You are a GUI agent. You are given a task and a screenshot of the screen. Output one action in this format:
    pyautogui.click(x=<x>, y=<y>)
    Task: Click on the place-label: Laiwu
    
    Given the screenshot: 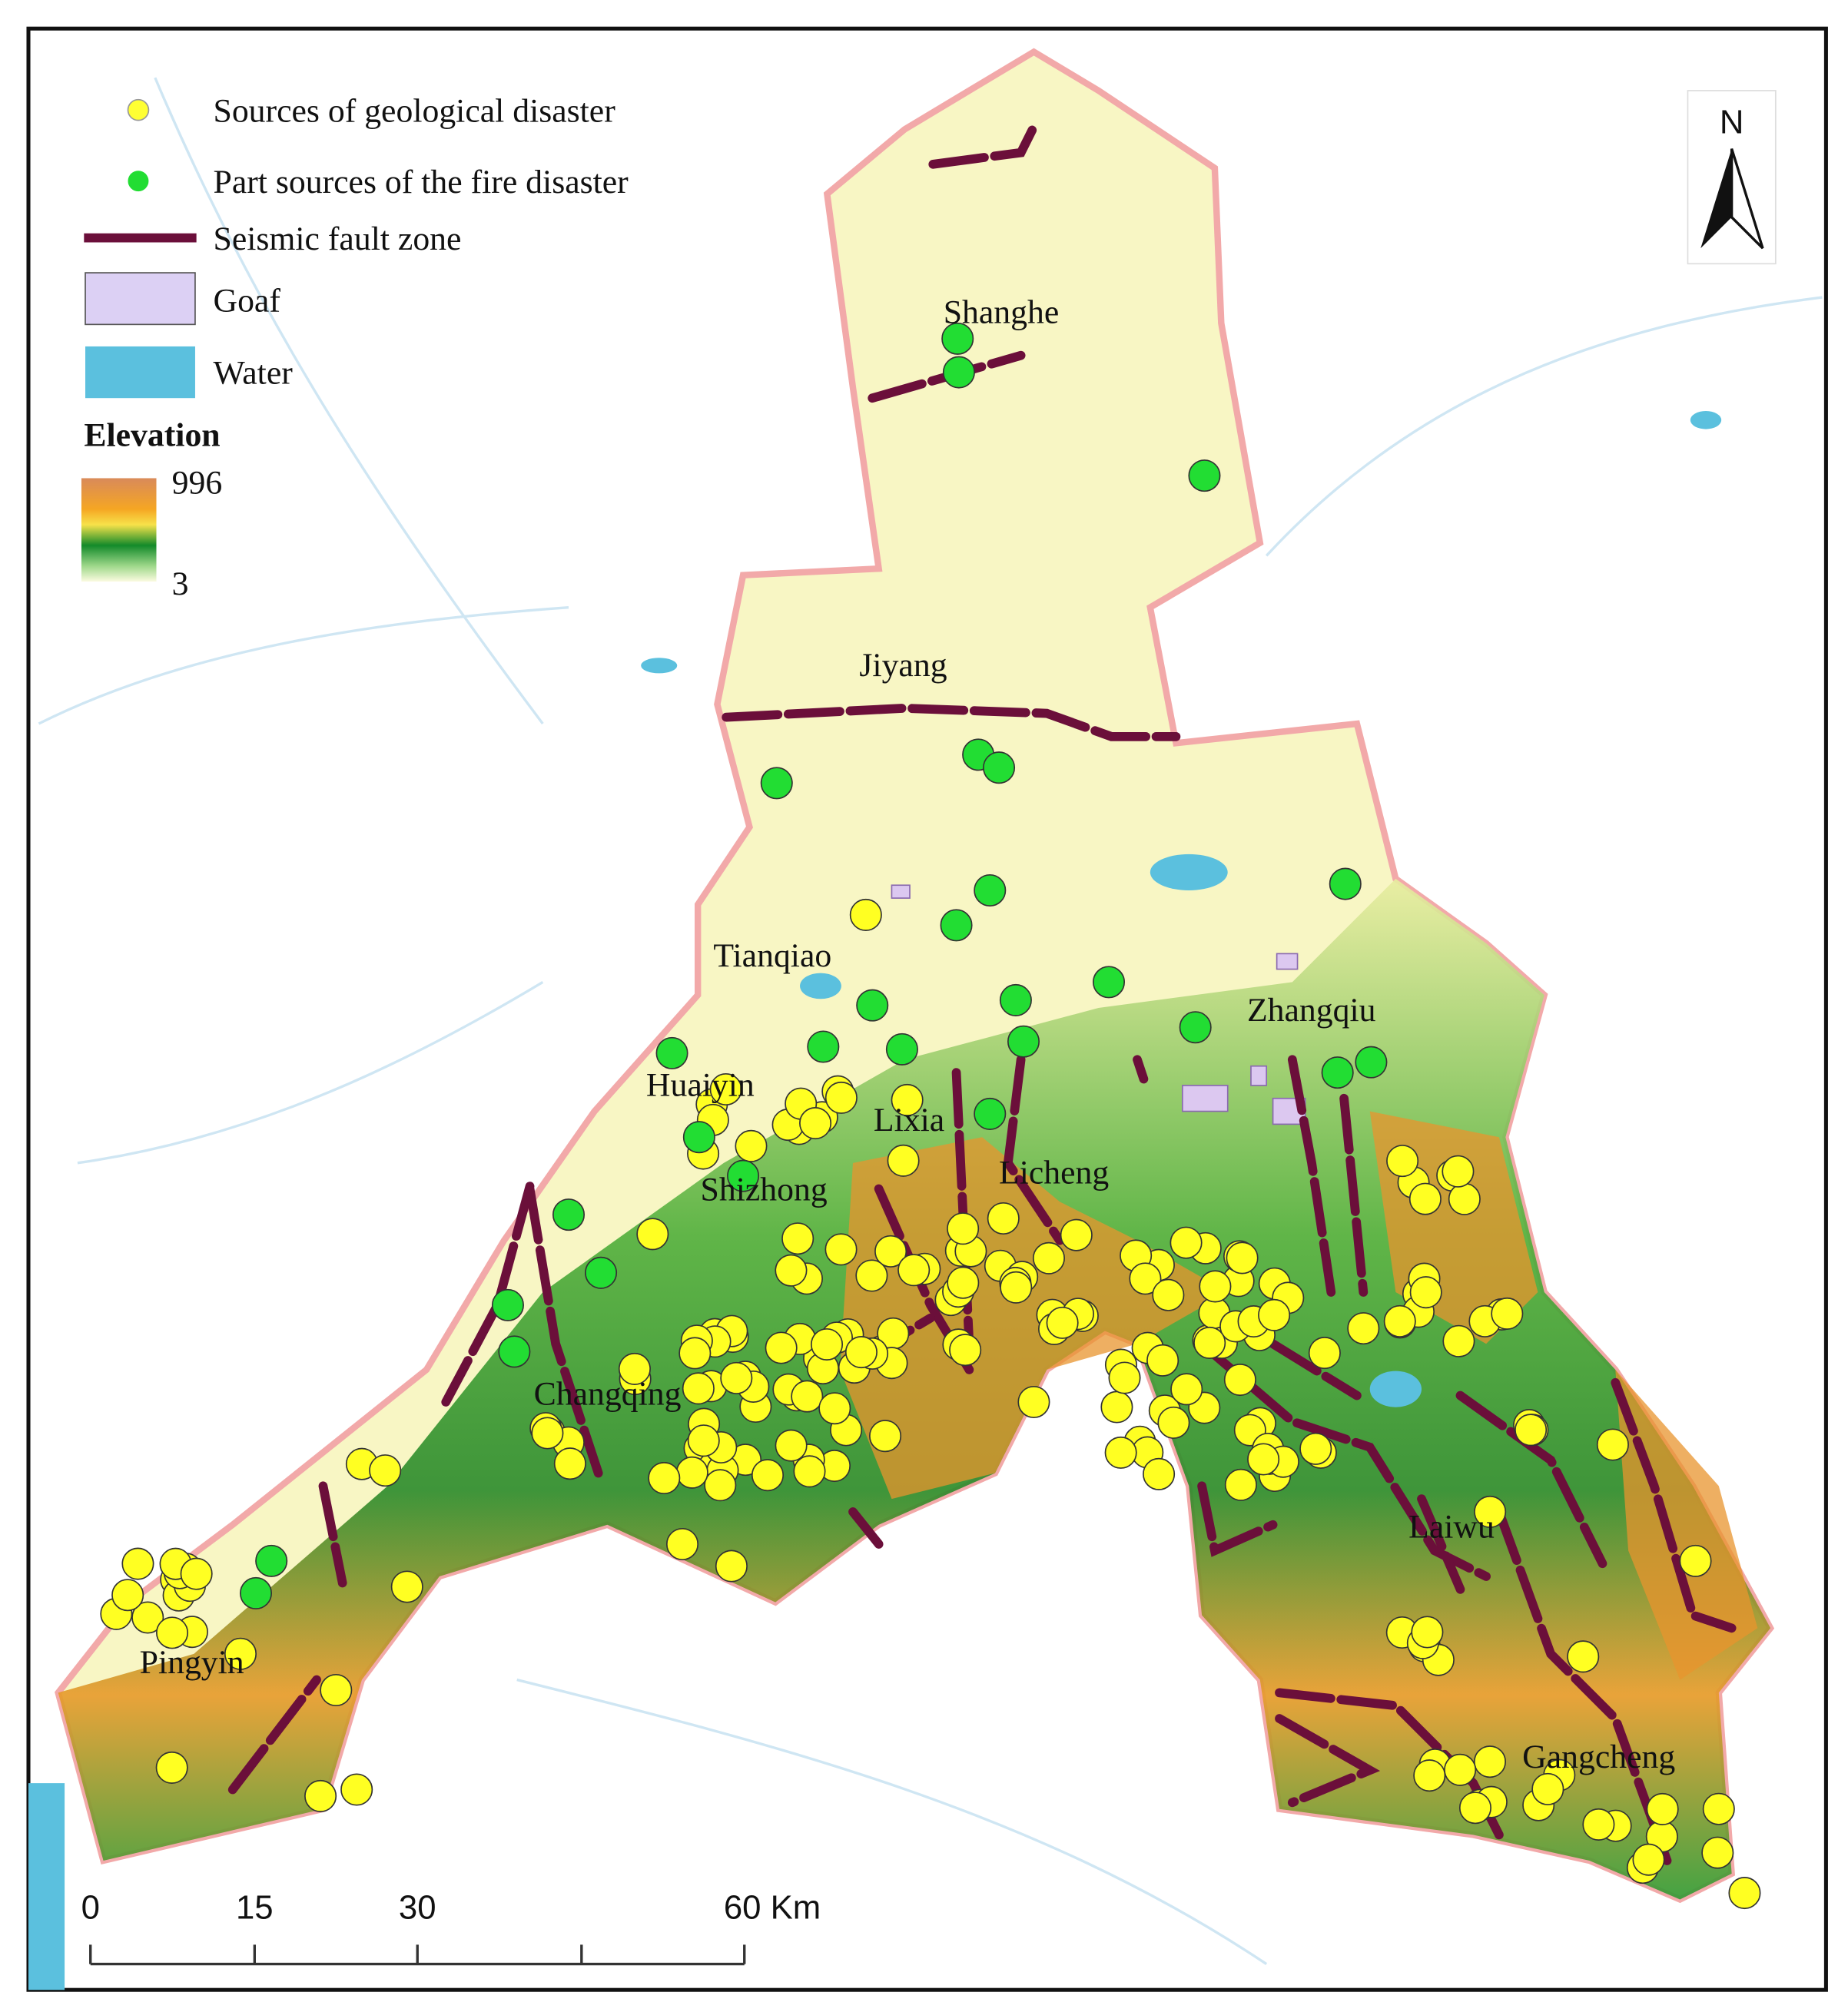 What is the action you would take?
    pyautogui.click(x=1451, y=1527)
    